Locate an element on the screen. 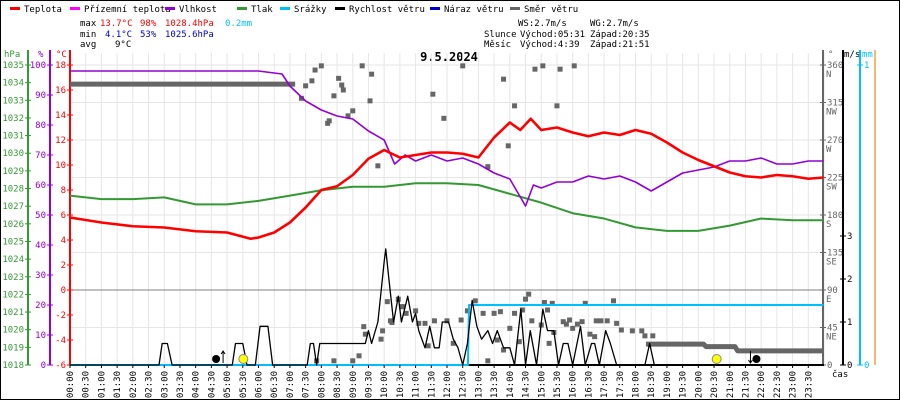 The height and width of the screenshot is (400, 900). x-tick-label: 02:30 is located at coordinates (150, 384).